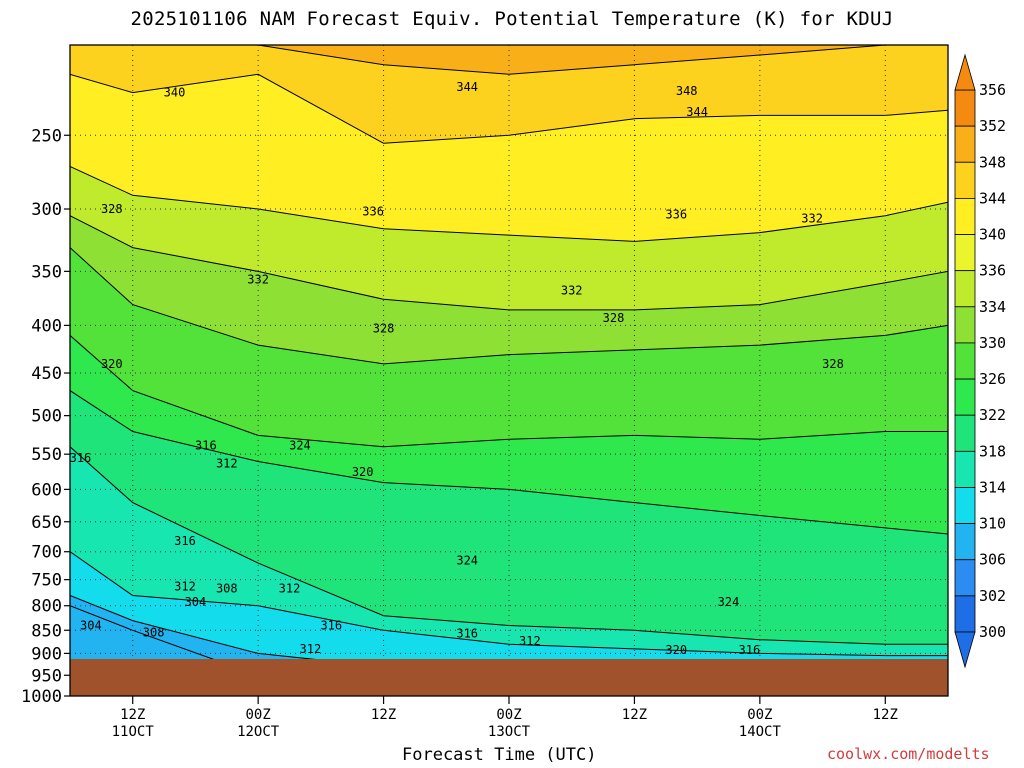 This screenshot has height=768, width=1024. I want to click on colorbar-label: 340, so click(992, 235).